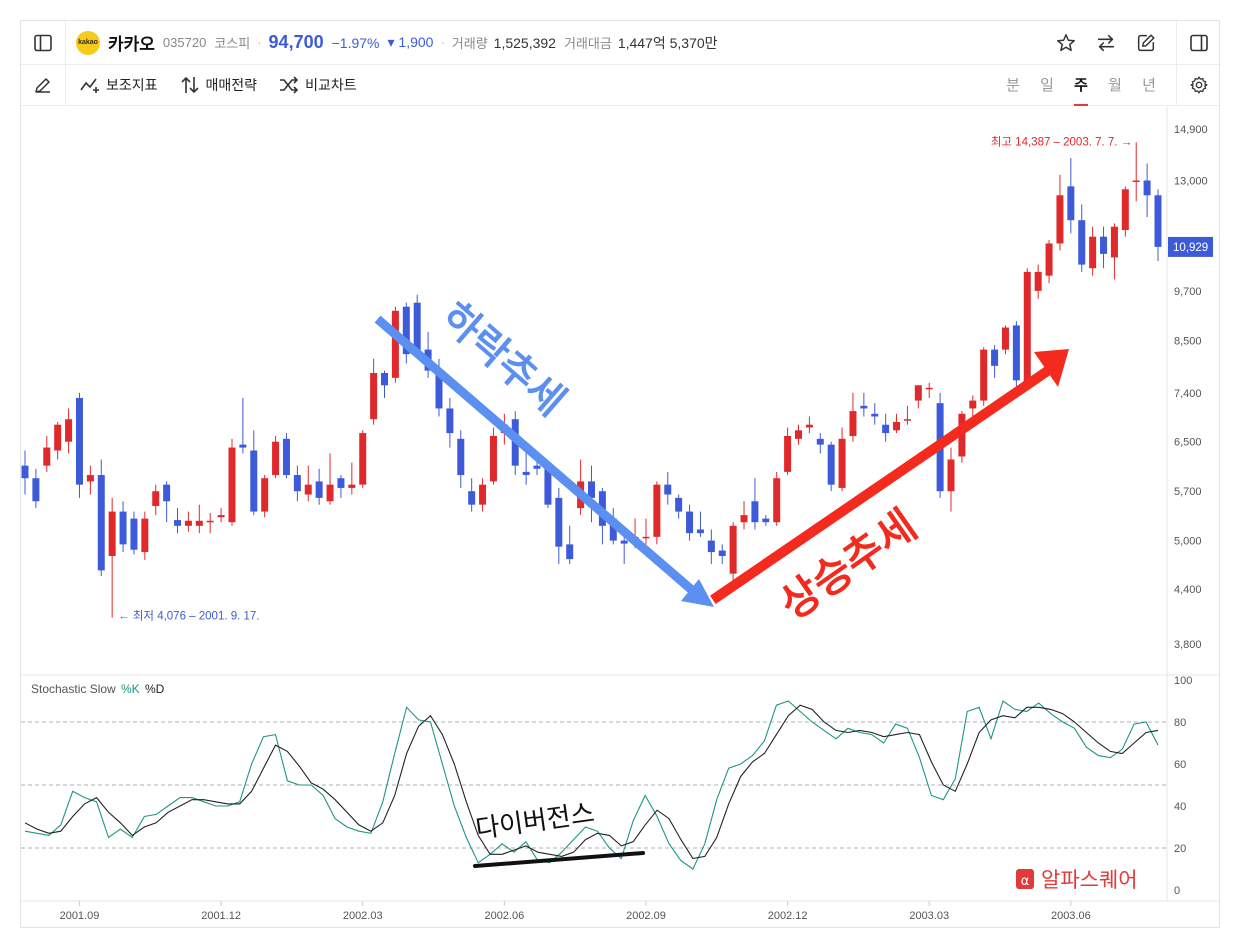  I want to click on tab-month: 월, so click(1115, 85).